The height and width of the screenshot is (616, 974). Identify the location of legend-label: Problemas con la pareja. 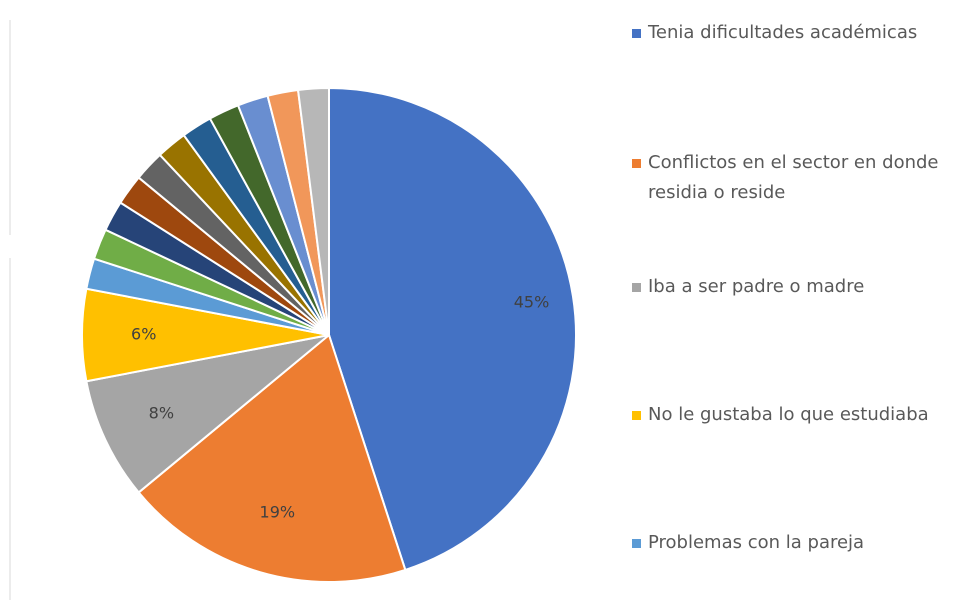
(756, 542).